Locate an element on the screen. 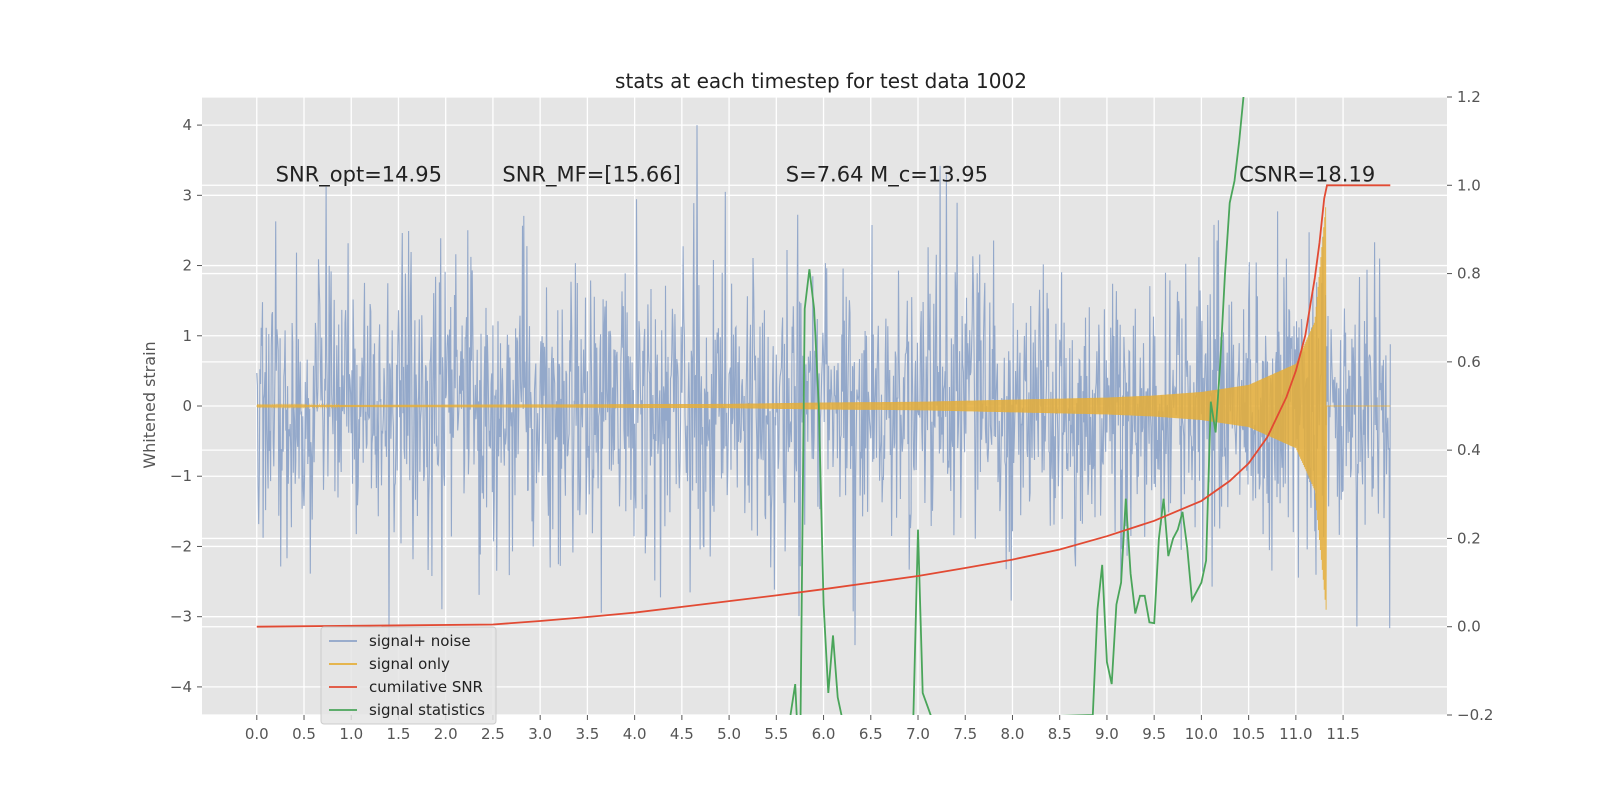 The image size is (1600, 800). x-tick-label: 7.0 is located at coordinates (918, 734).